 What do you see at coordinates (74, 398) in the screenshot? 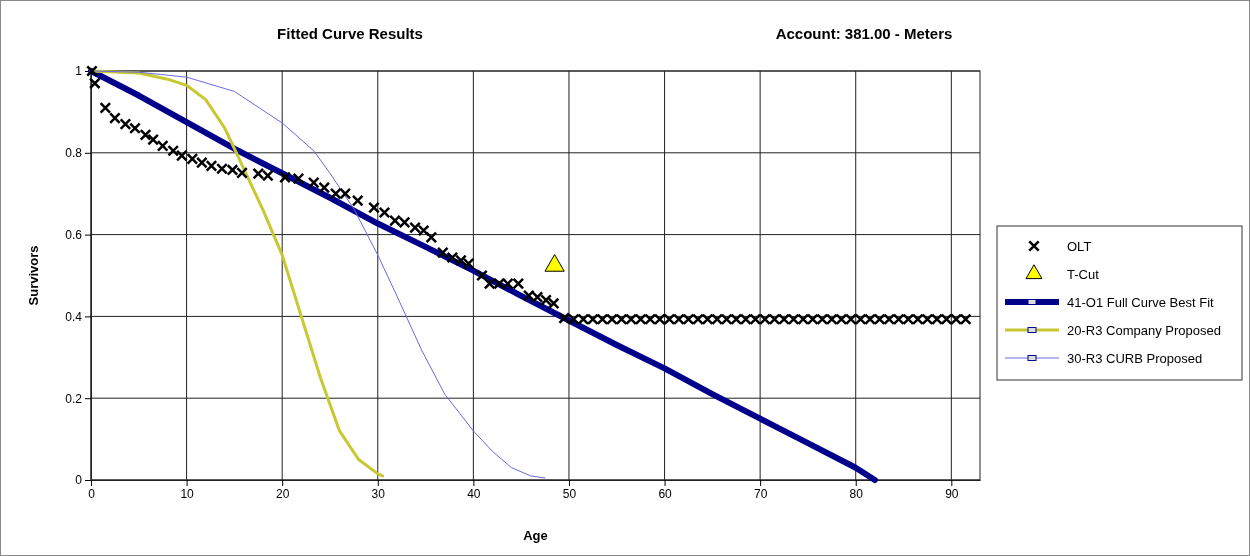
I see `y-tick-label: 0.2` at bounding box center [74, 398].